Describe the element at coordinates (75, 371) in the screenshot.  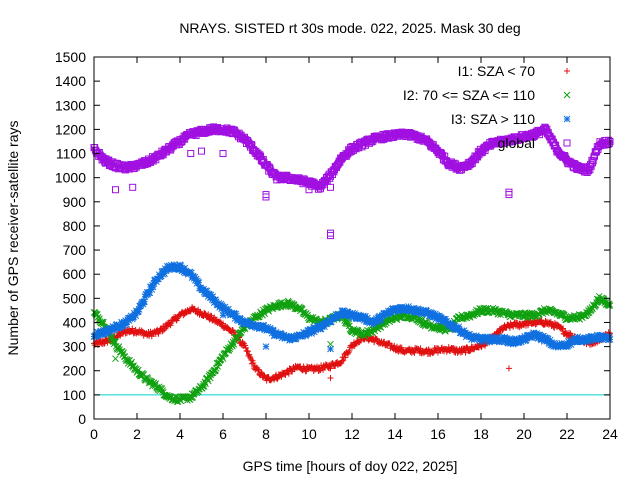
I see `y-tick-label: 200` at that location.